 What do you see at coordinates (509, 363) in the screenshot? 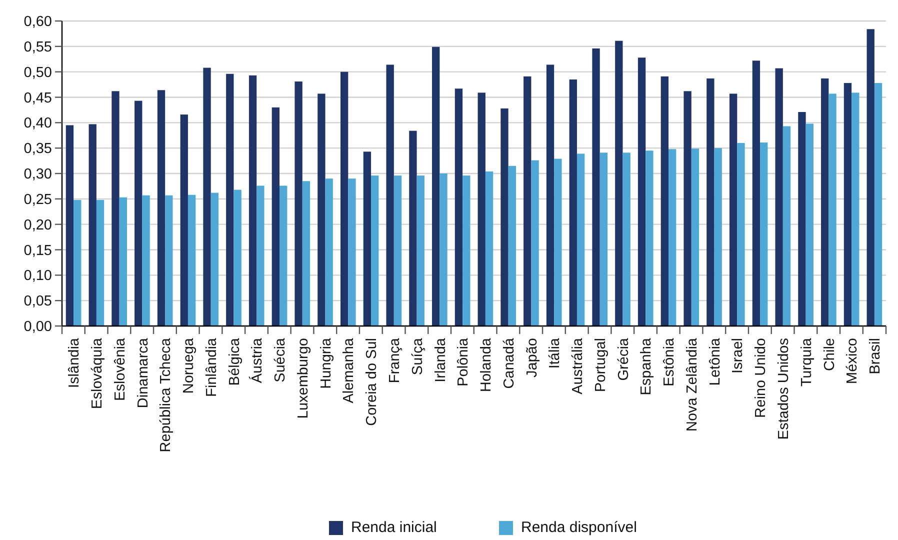
I see `x-tick-label: Canadá` at bounding box center [509, 363].